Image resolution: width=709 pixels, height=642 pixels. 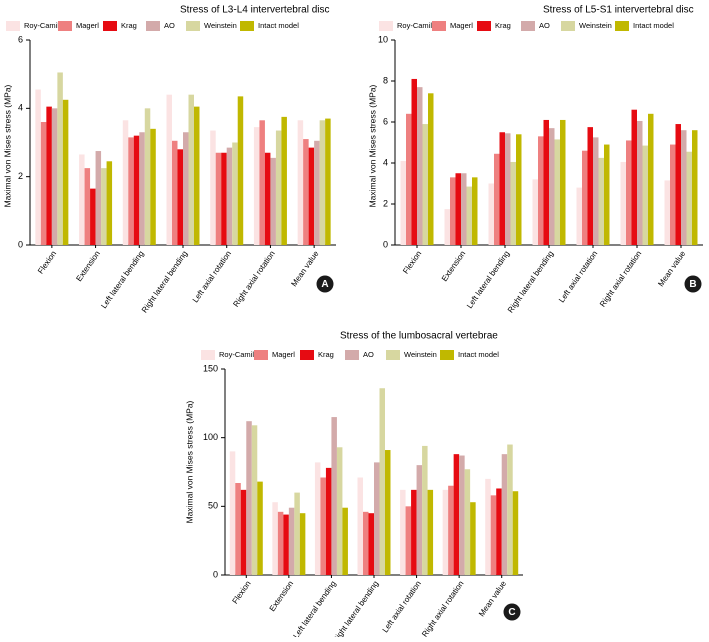 What do you see at coordinates (82, 199) in the screenshot?
I see `bar-roy-camille-extension` at bounding box center [82, 199].